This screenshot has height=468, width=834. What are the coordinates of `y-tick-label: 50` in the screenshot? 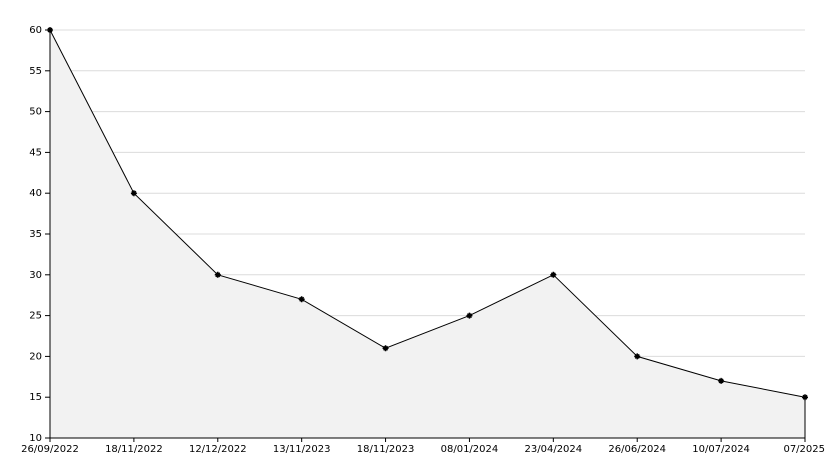 It's located at (35, 112).